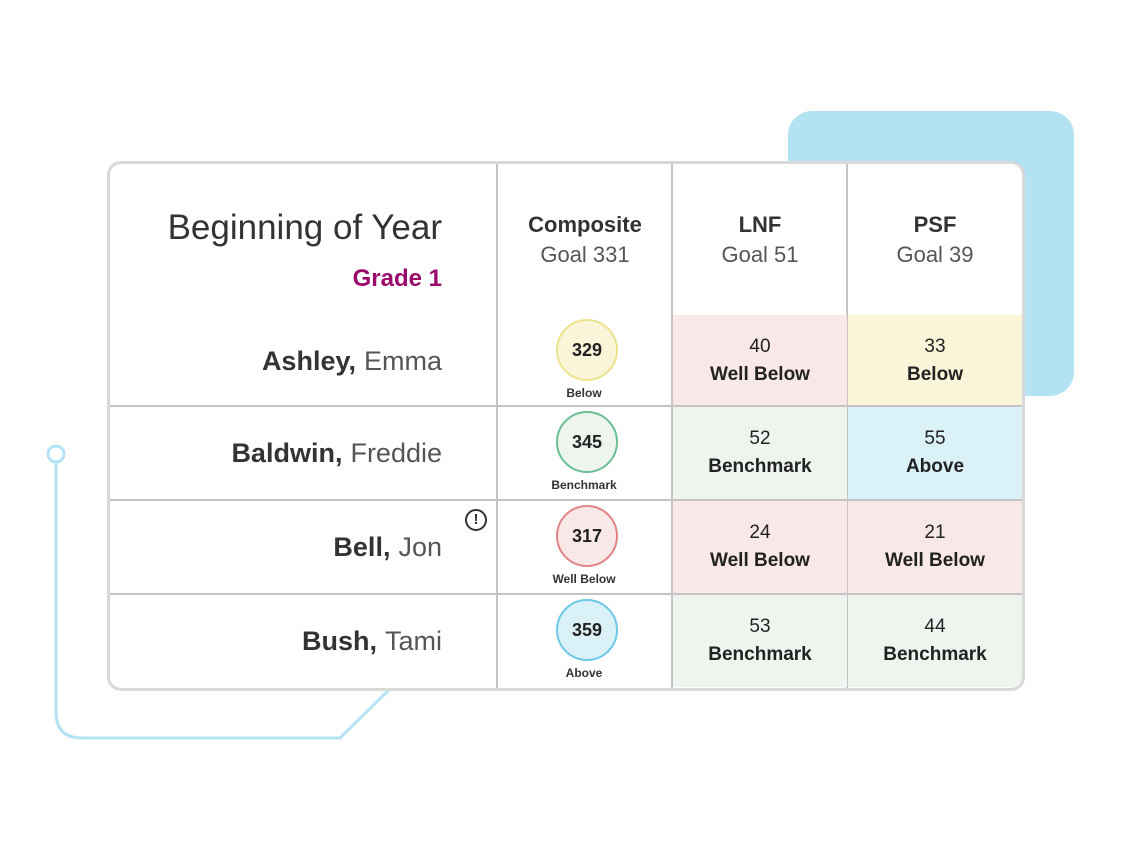 The height and width of the screenshot is (850, 1124). I want to click on lnf-score: 52, so click(760, 438).